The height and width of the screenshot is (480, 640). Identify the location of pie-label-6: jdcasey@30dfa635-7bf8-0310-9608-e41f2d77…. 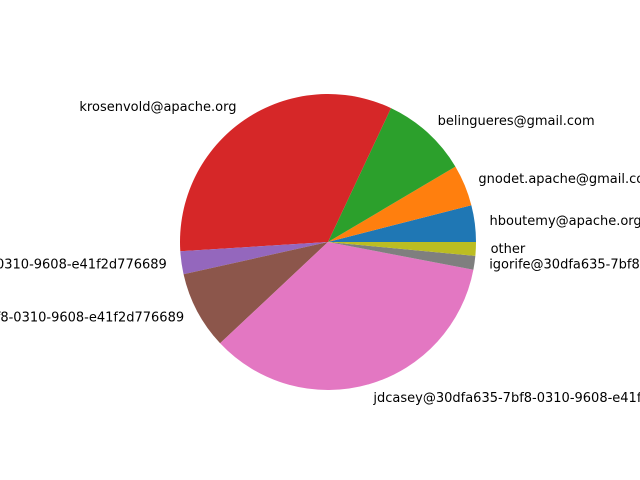
(506, 398).